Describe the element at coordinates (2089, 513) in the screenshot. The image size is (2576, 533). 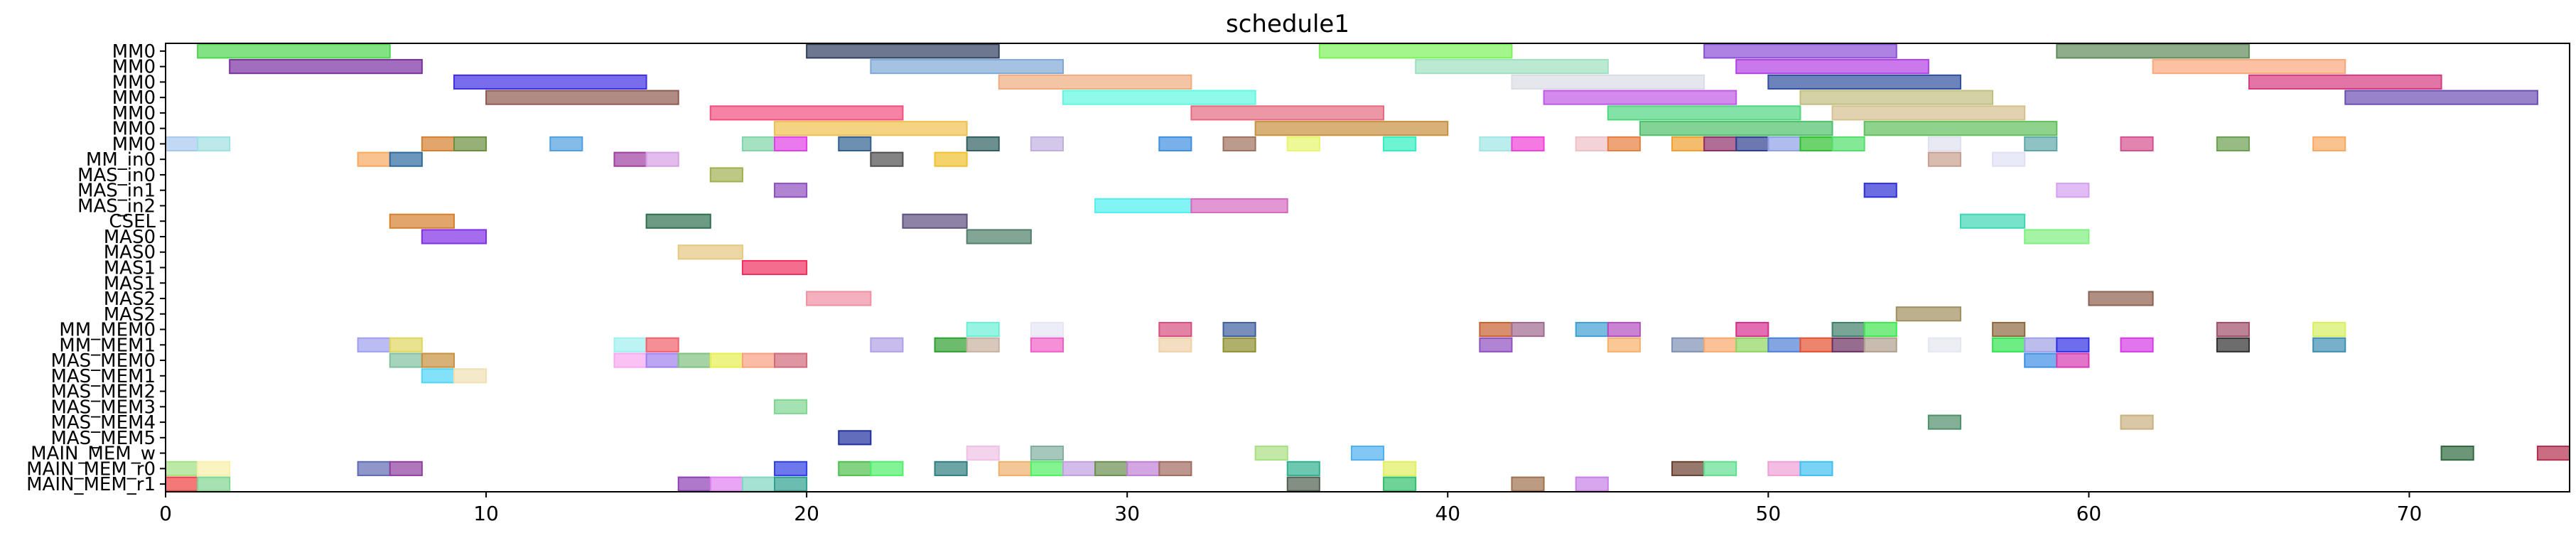
I see `x-tick-label: 60` at that location.